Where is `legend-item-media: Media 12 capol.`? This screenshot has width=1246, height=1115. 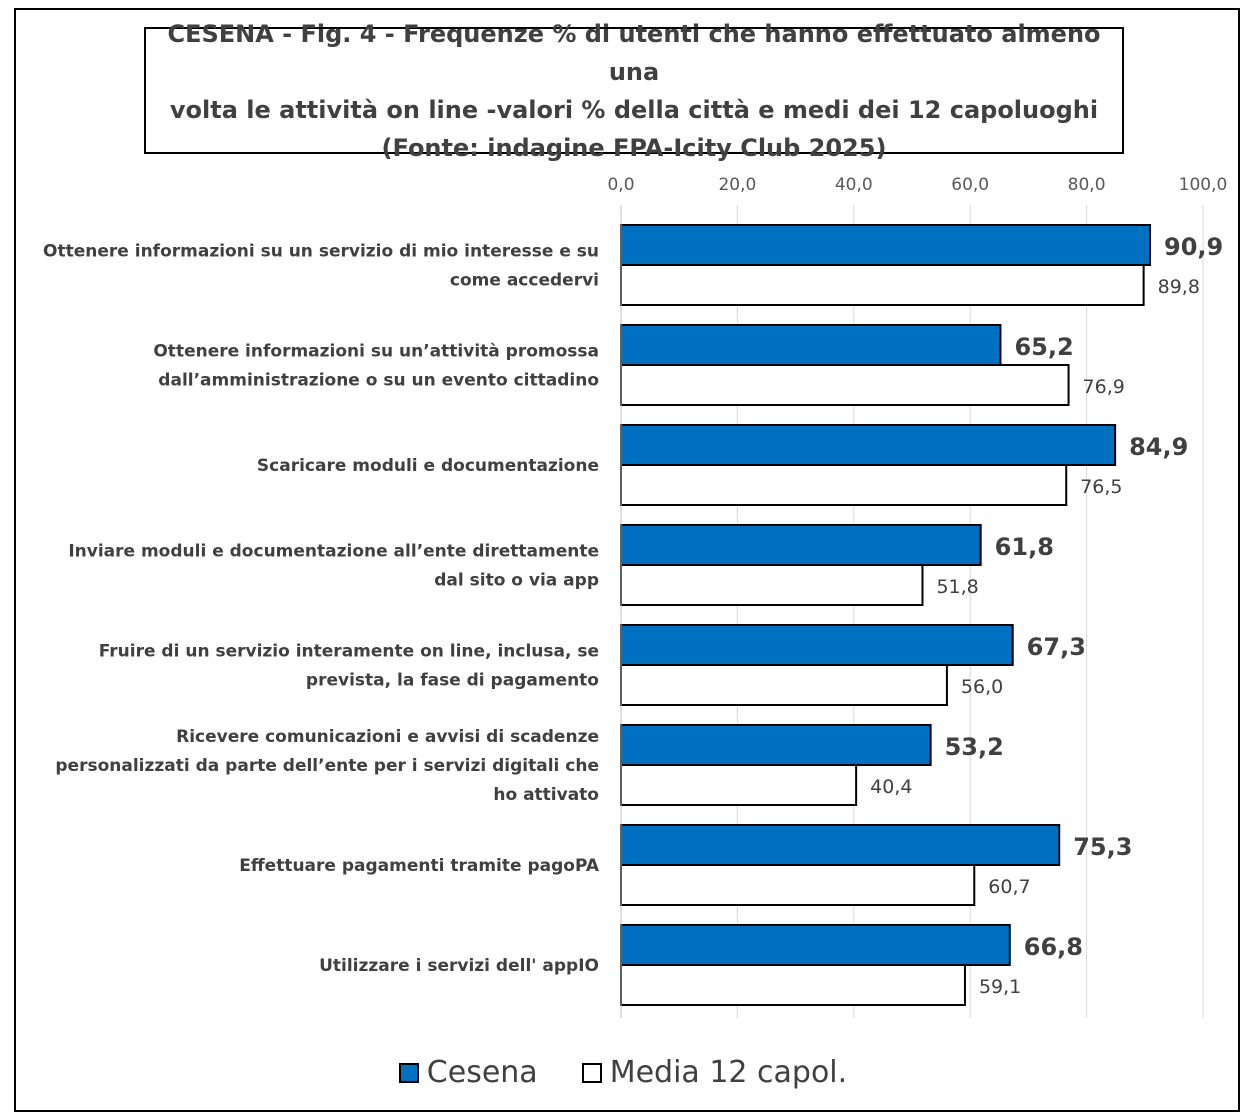 legend-item-media: Media 12 capol. is located at coordinates (714, 1072).